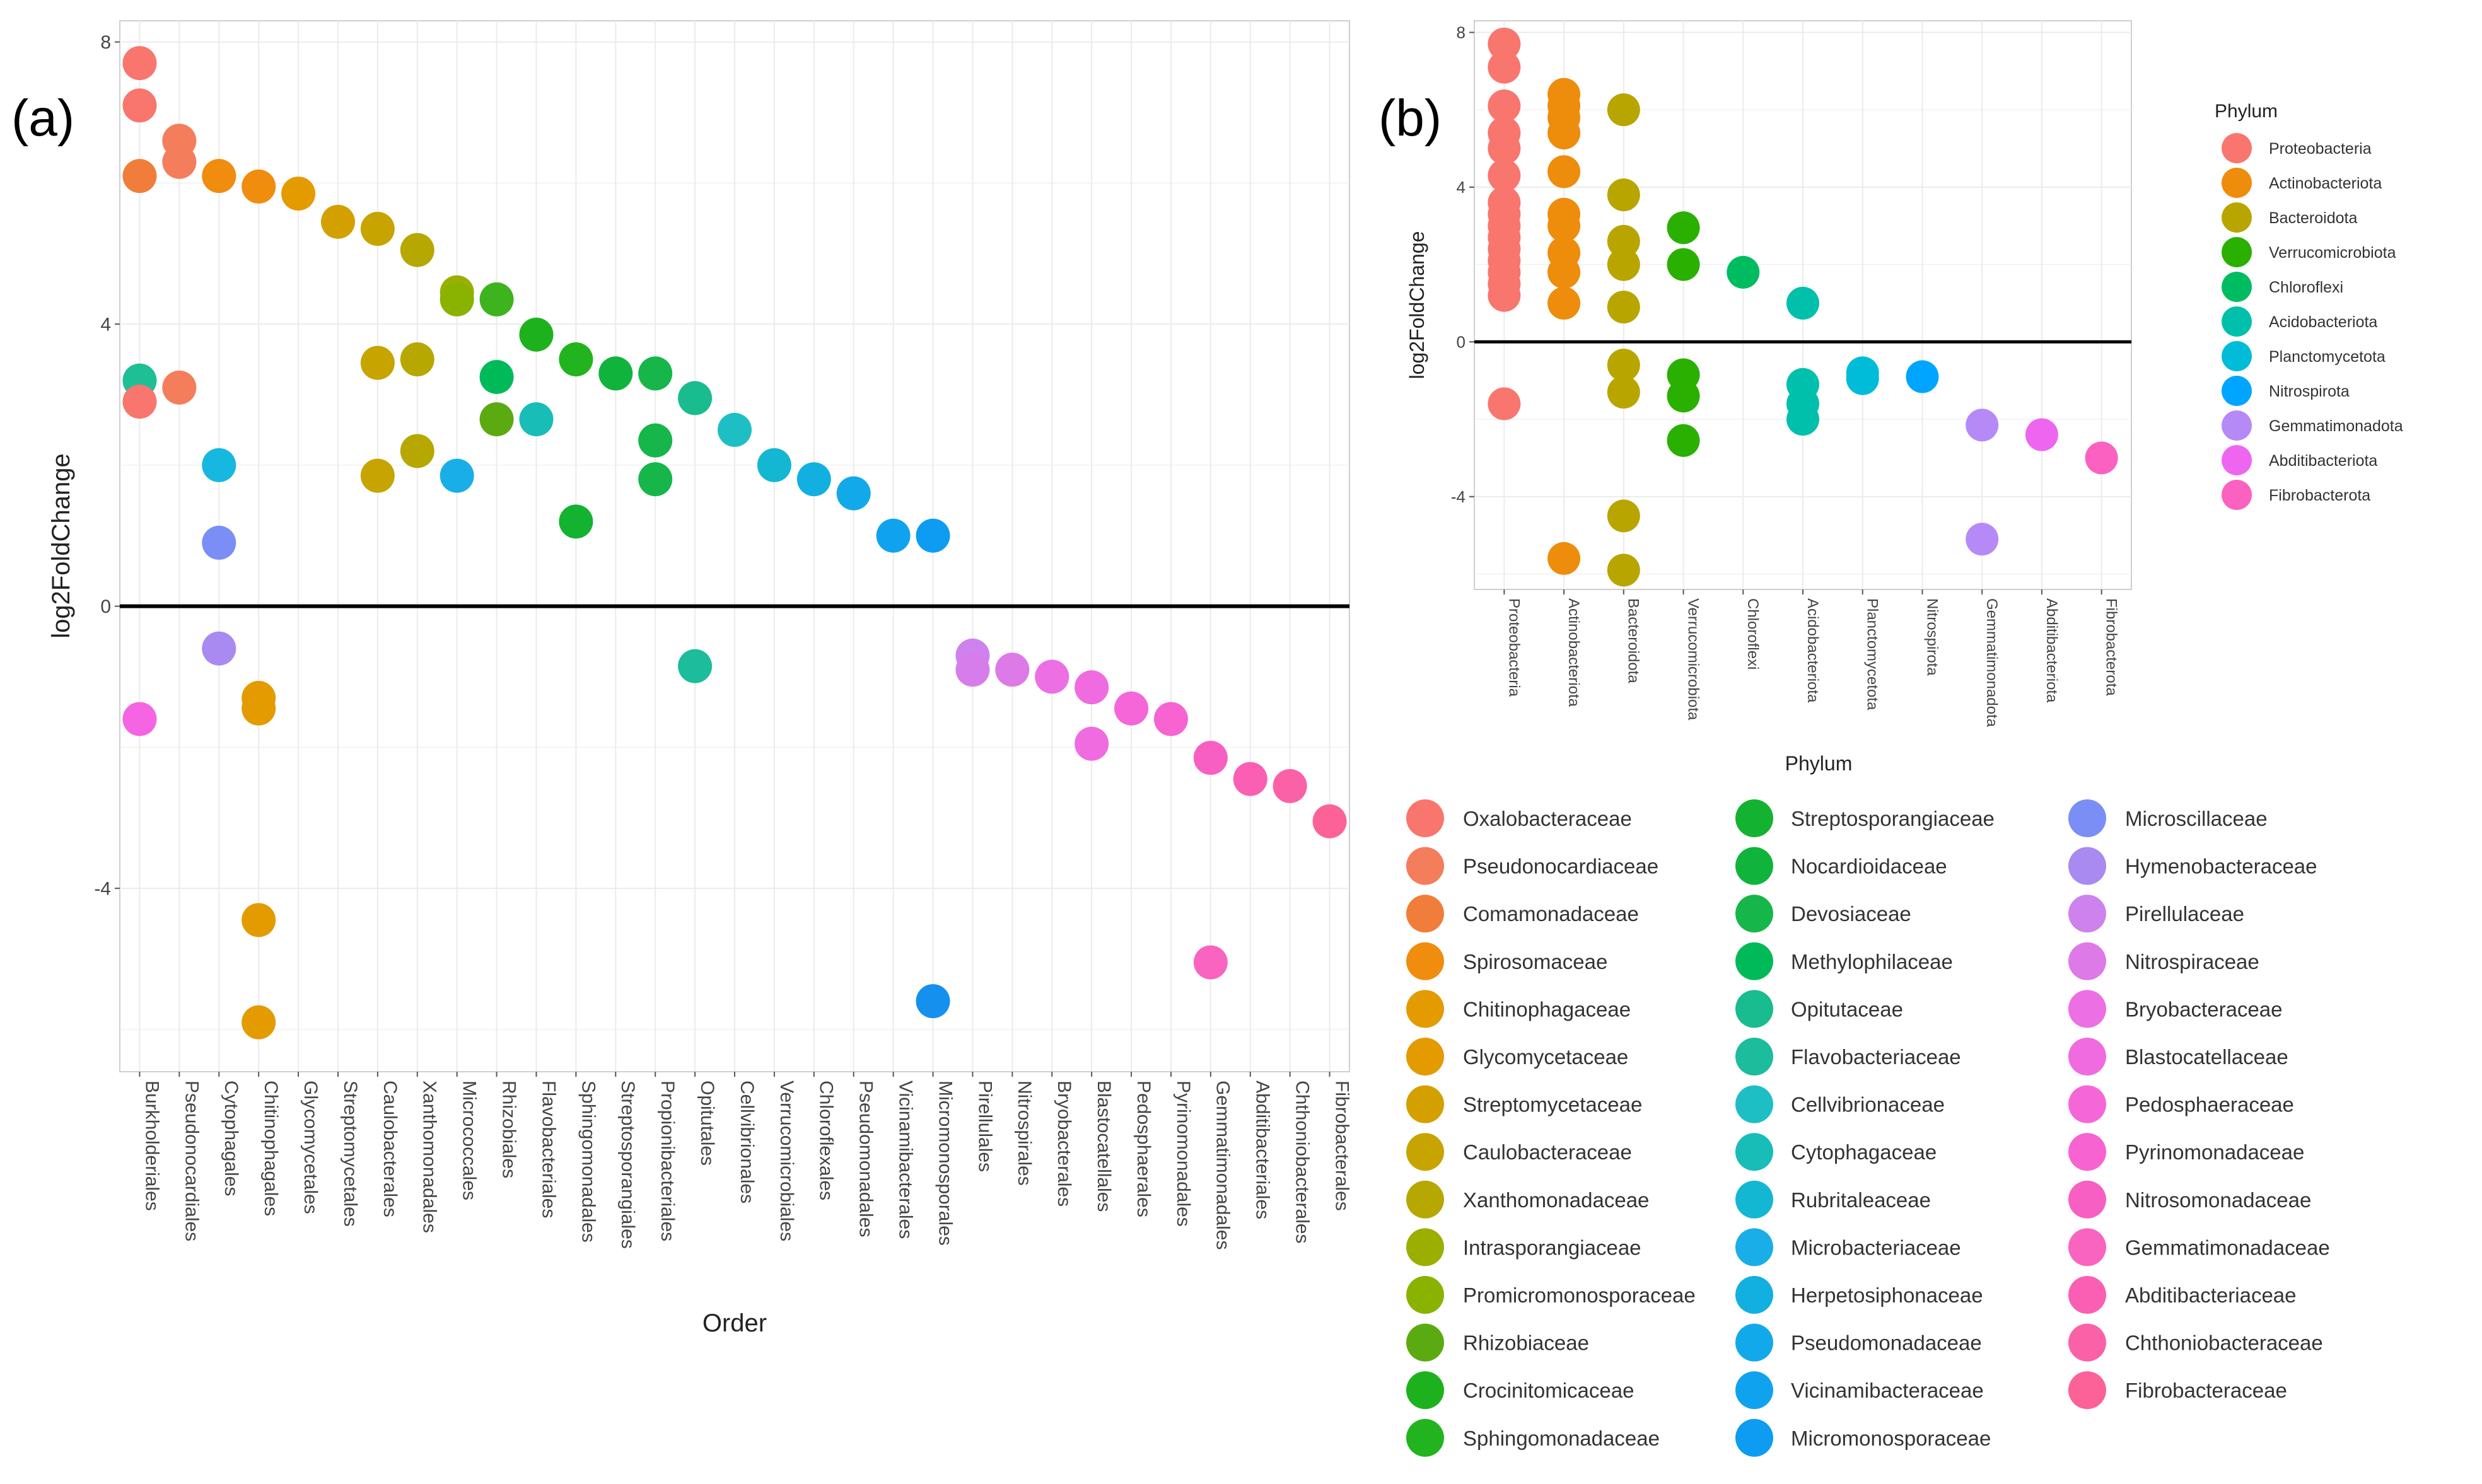 The height and width of the screenshot is (1484, 2482). I want to click on point-nitrospirales, so click(1012, 669).